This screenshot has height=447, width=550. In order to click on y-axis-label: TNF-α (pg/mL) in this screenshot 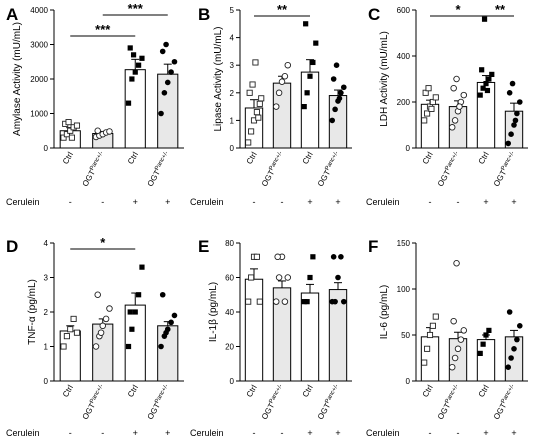, I will do `click(32, 312)`.